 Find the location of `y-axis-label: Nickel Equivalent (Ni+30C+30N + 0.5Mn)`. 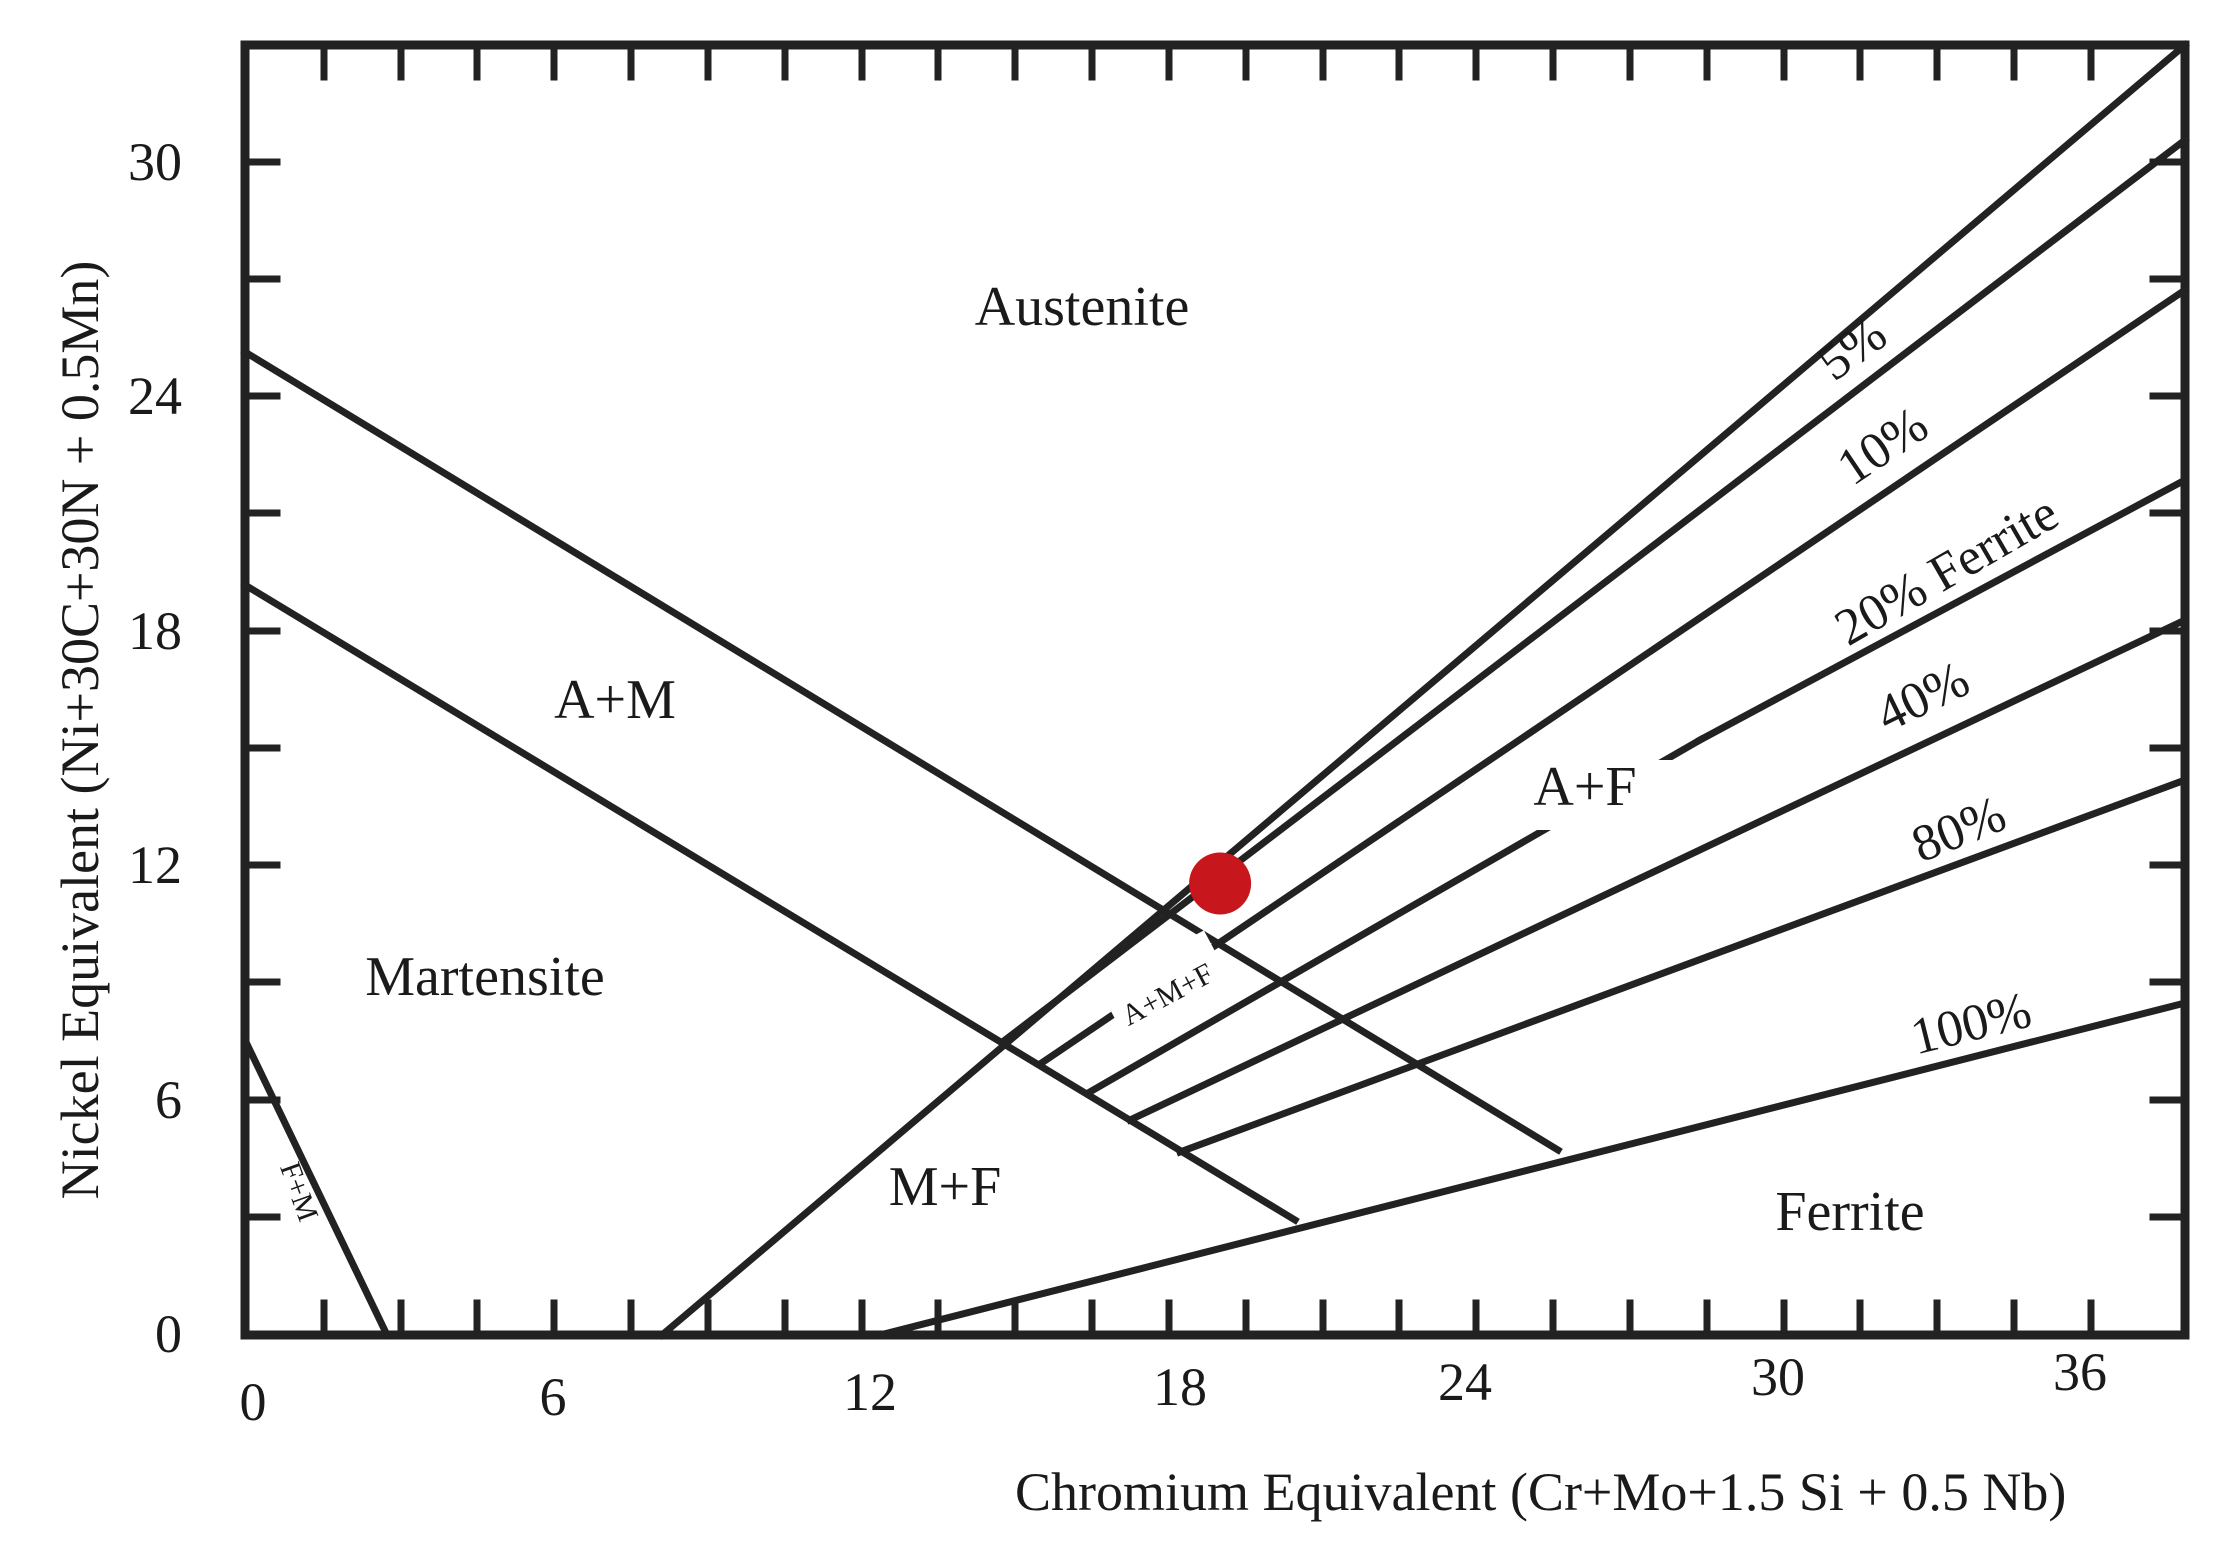

y-axis-label: Nickel Equivalent (Ni+30C+30N + 0.5Mn) is located at coordinates (80, 730).